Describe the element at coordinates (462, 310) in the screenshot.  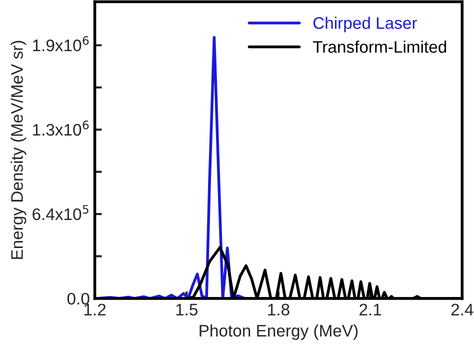
I see `x-tick-label: 2.4` at that location.